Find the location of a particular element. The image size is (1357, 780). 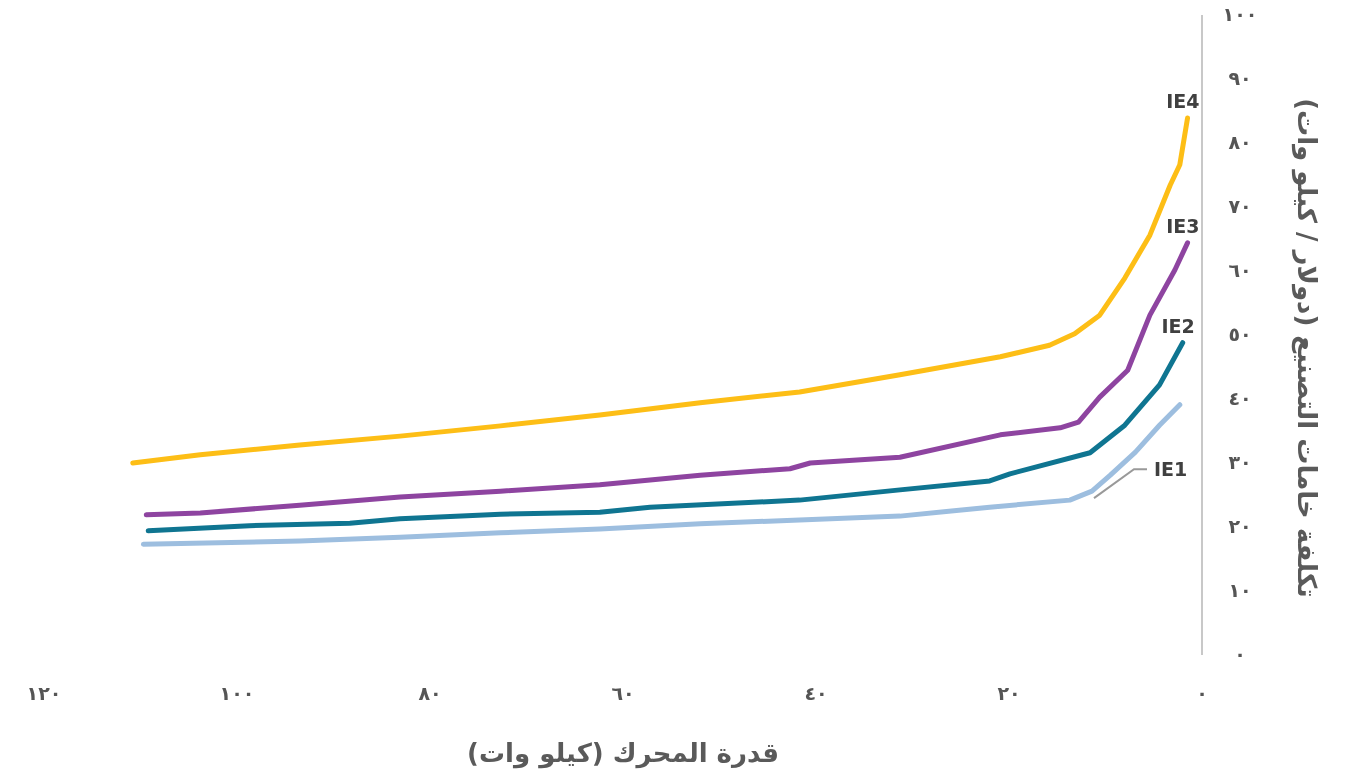

series-label: IE2 is located at coordinates (1178, 325).